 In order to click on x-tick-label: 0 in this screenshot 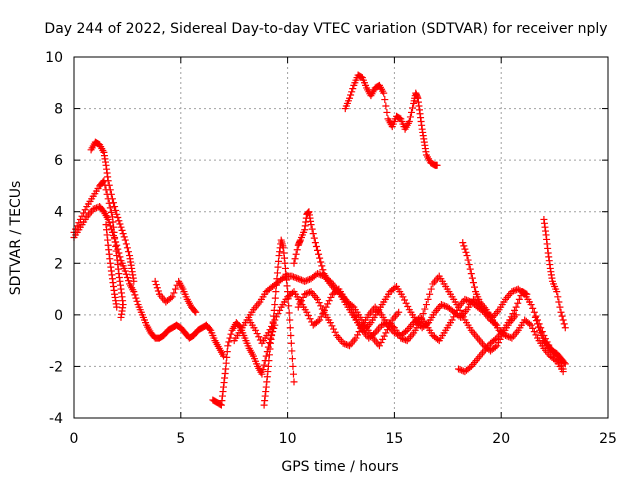, I will do `click(74, 439)`.